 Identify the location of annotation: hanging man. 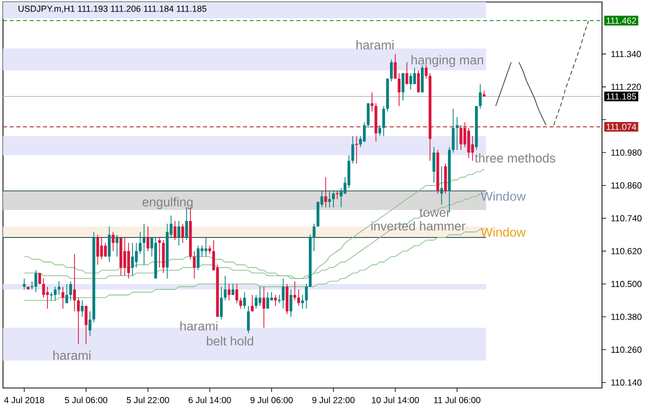
(448, 61).